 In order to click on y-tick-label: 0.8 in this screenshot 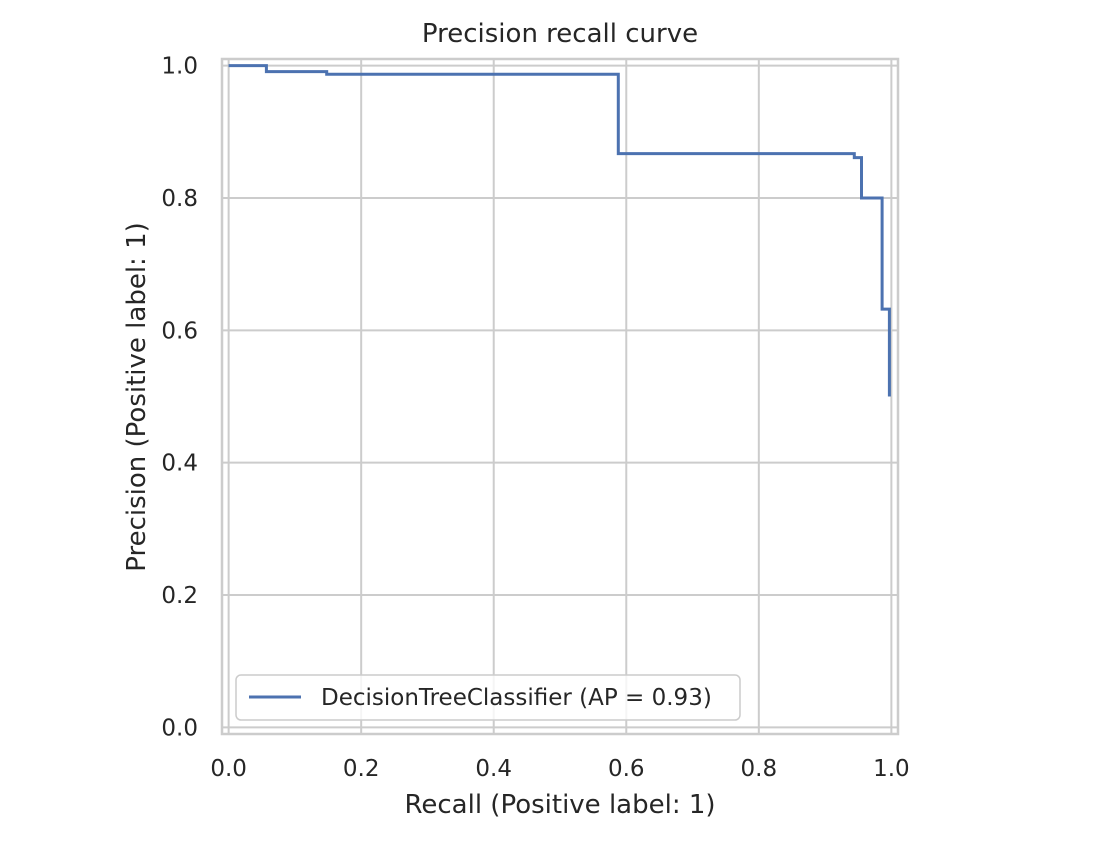, I will do `click(179, 199)`.